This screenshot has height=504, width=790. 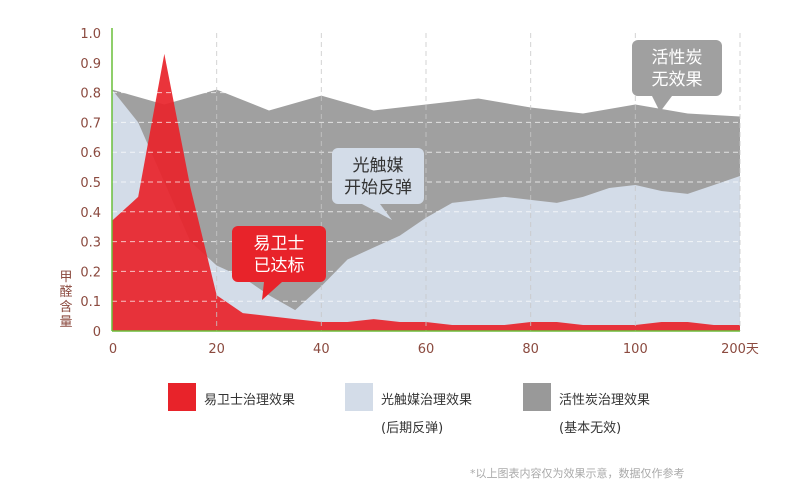 What do you see at coordinates (113, 349) in the screenshot?
I see `x-tick-label: 0` at bounding box center [113, 349].